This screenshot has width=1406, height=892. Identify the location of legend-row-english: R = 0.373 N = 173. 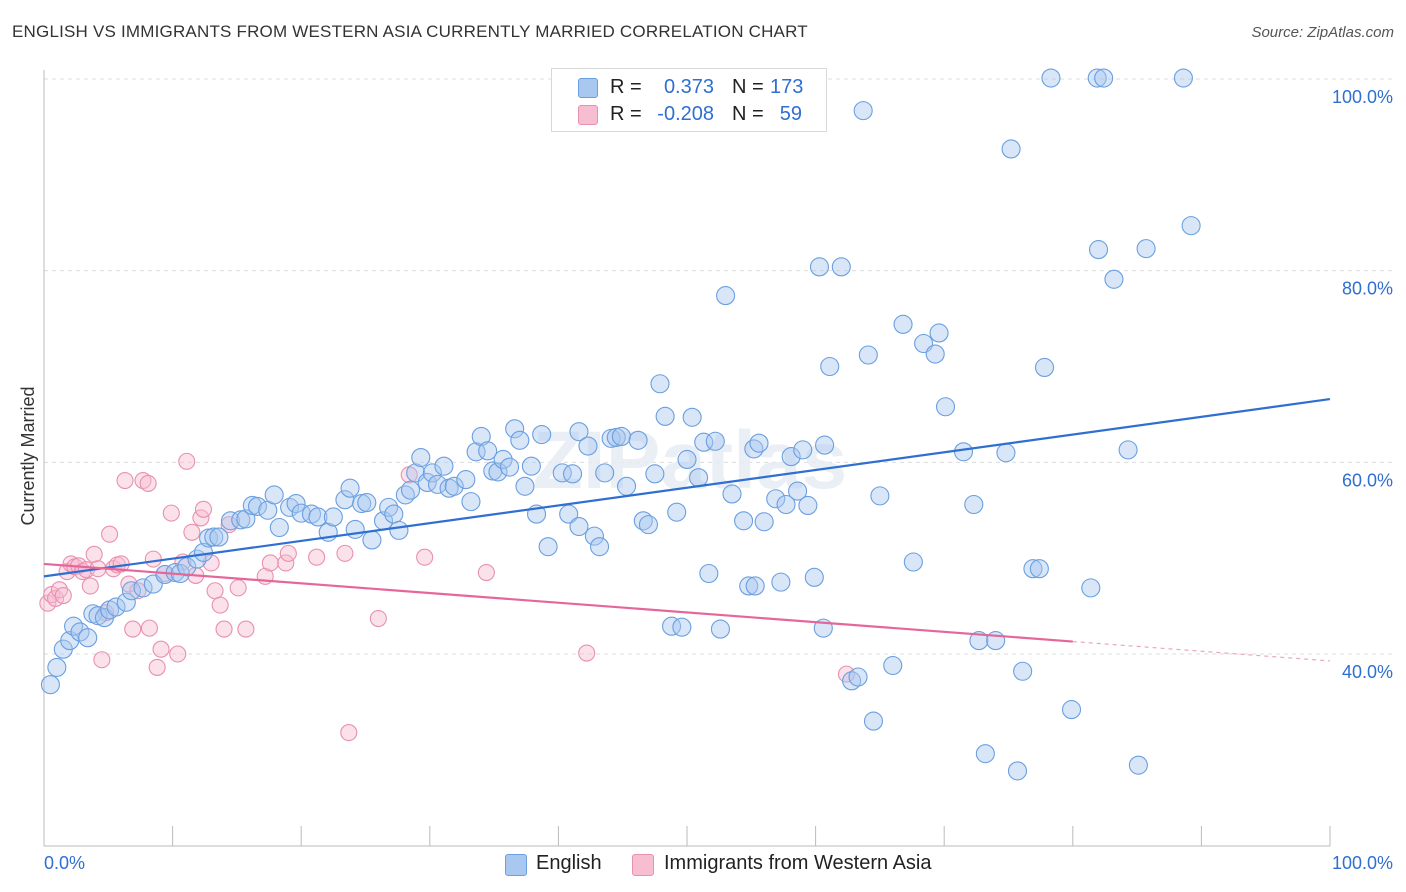
(689, 87).